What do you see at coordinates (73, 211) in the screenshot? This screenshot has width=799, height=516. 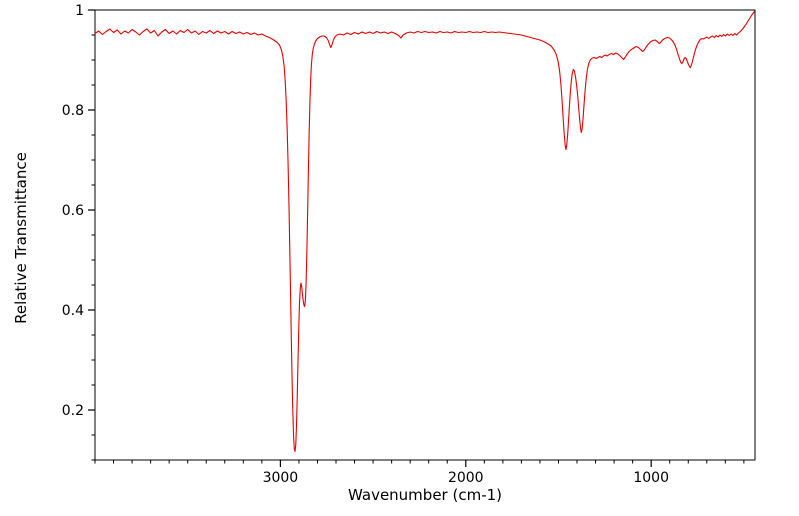 I see `y-tick-label: 0.6` at bounding box center [73, 211].